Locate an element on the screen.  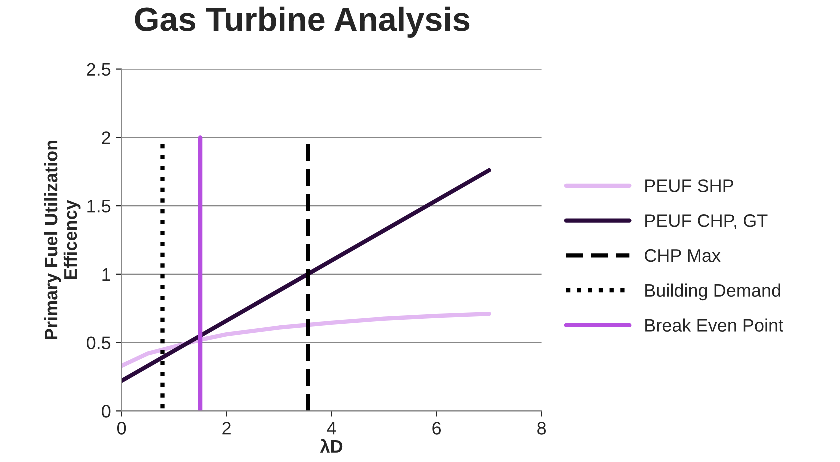
y-tick-label: 0 is located at coordinates (106, 411).